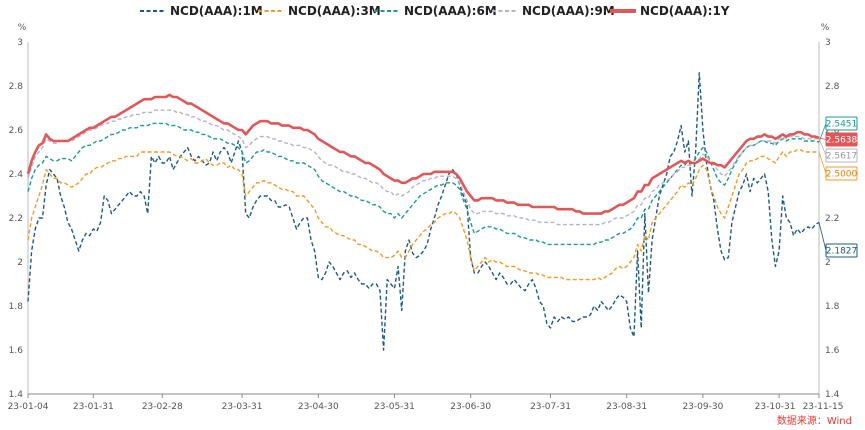  I want to click on y-tick-left-4: 2.2, so click(16, 219).